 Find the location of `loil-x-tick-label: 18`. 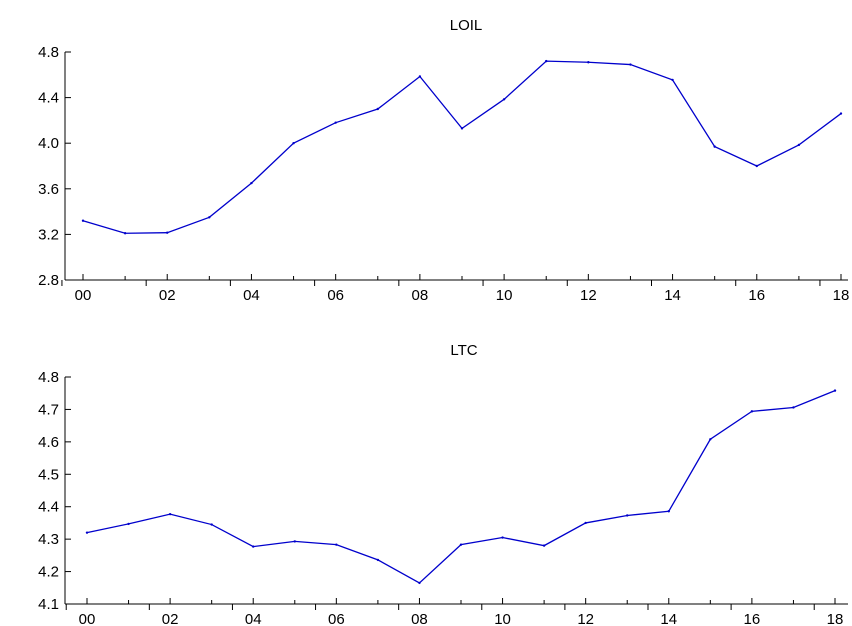

loil-x-tick-label: 18 is located at coordinates (841, 295).